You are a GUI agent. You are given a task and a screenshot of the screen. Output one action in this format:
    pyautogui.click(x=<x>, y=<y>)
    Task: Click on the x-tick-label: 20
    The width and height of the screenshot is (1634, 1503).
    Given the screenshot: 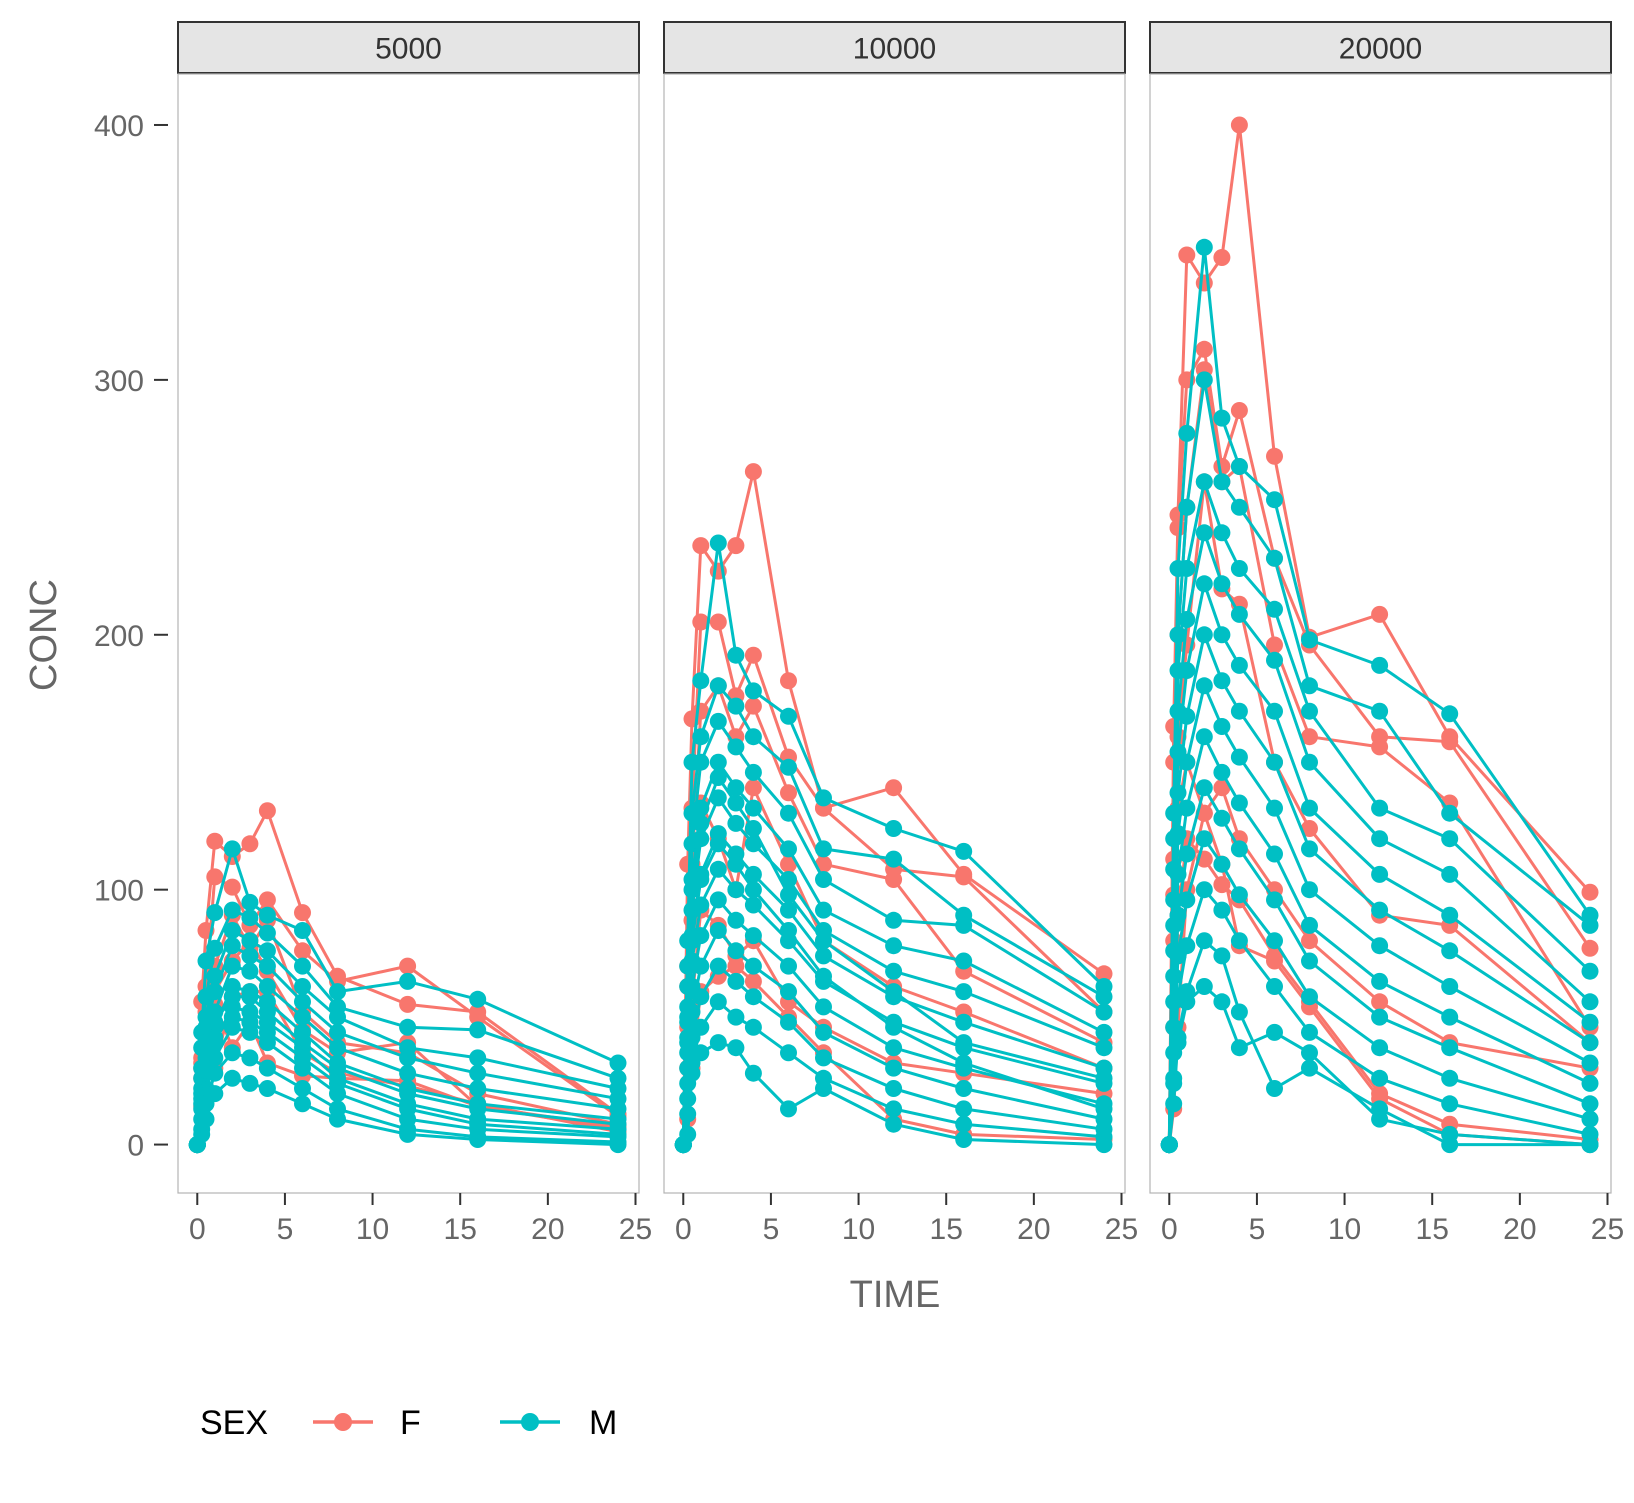 What is the action you would take?
    pyautogui.click(x=1033, y=1229)
    